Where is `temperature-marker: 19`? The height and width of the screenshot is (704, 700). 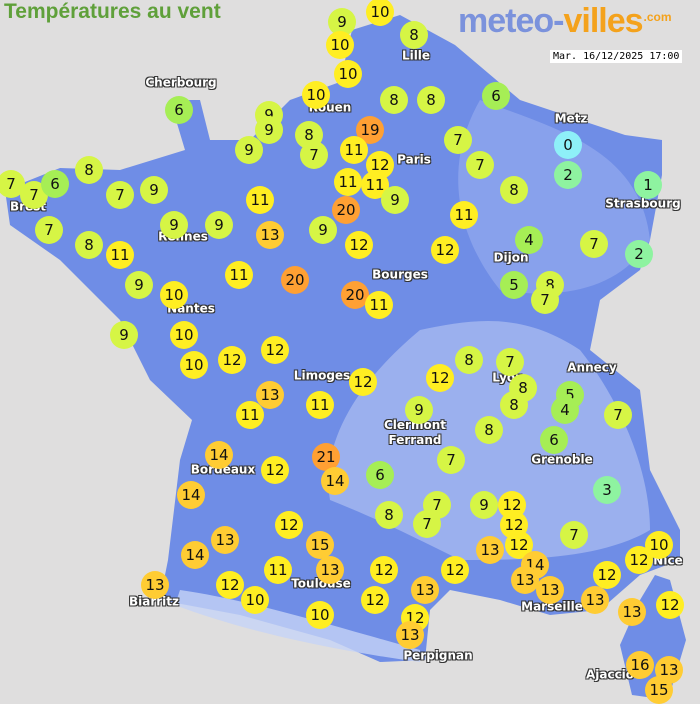
temperature-marker: 19 is located at coordinates (370, 130).